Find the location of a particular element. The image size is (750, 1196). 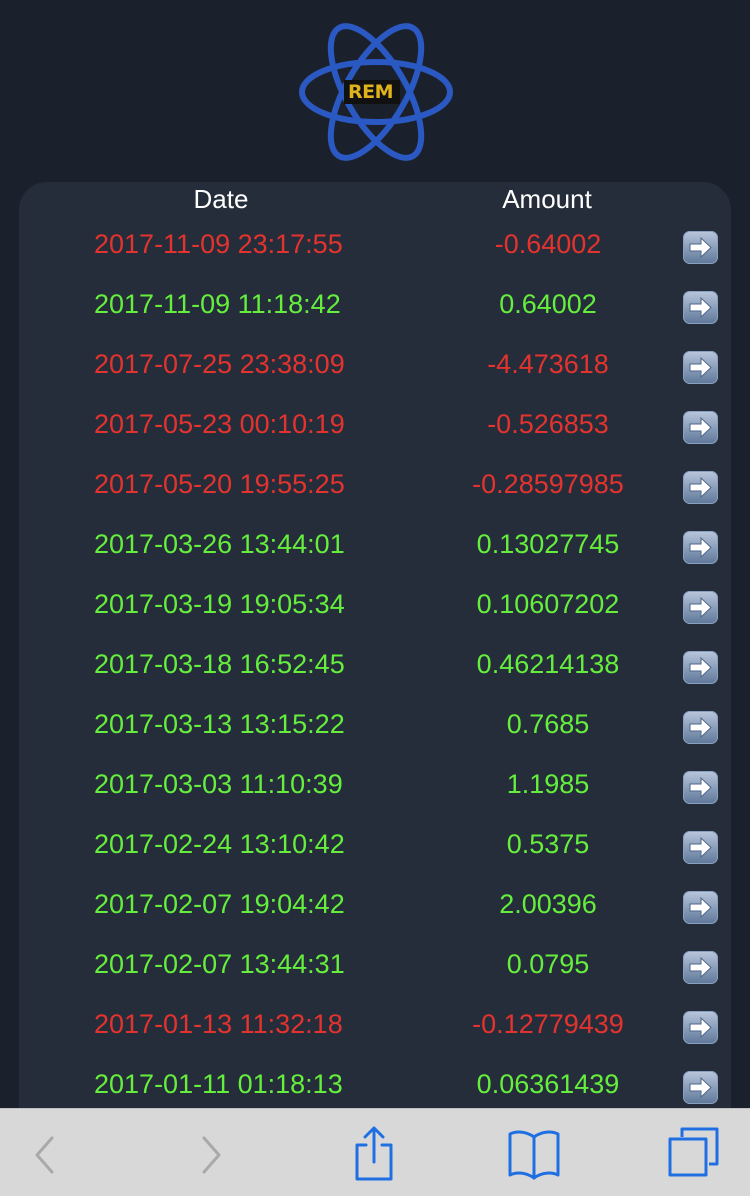

transaction-date: 2017-05-20 19:55:25 is located at coordinates (219, 484).